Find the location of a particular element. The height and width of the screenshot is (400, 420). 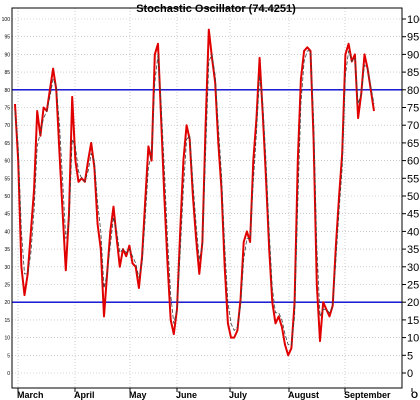

y-tick-label-right: 5 is located at coordinates (410, 356).